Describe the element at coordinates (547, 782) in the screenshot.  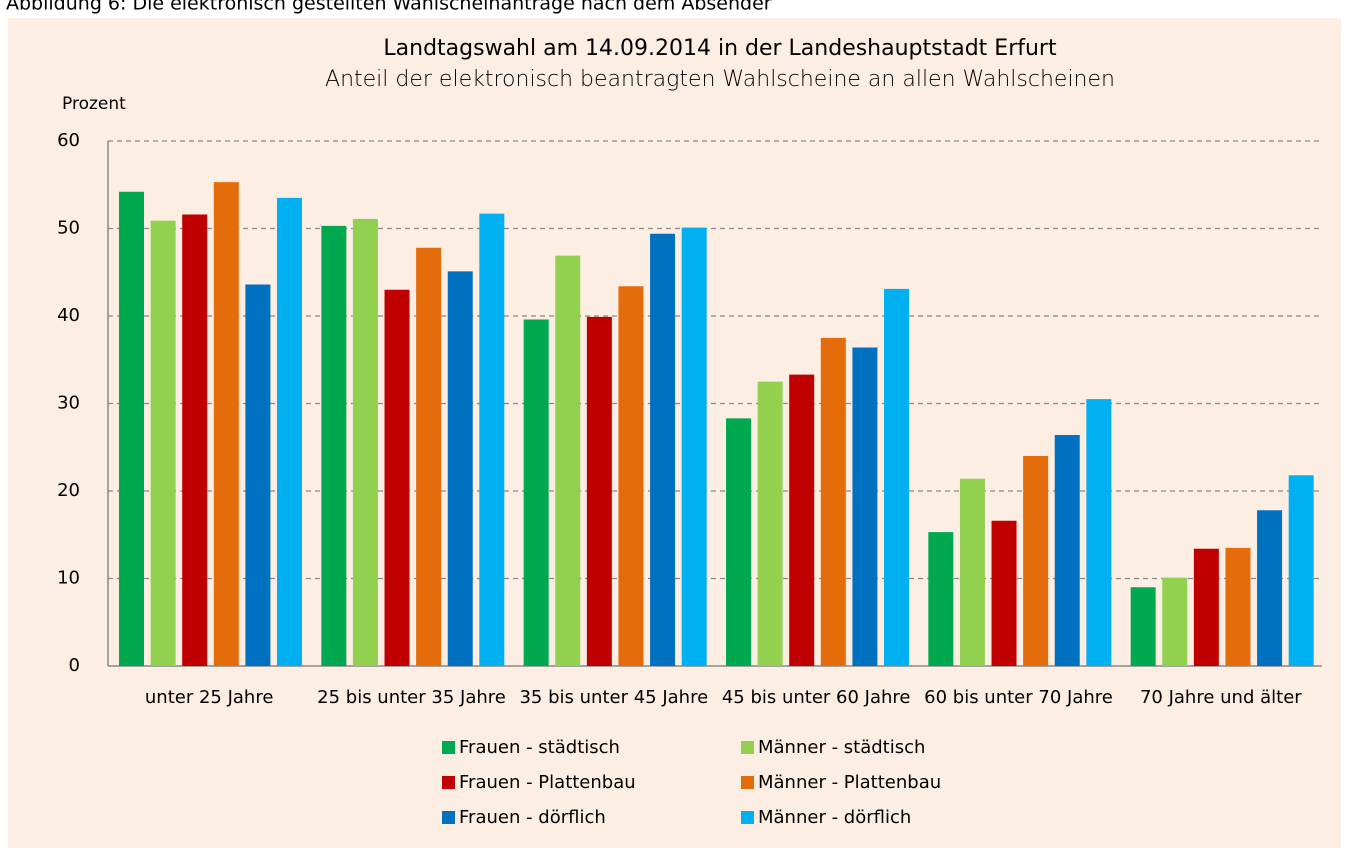
I see `legend-label: Frauen - Plattenbau` at that location.